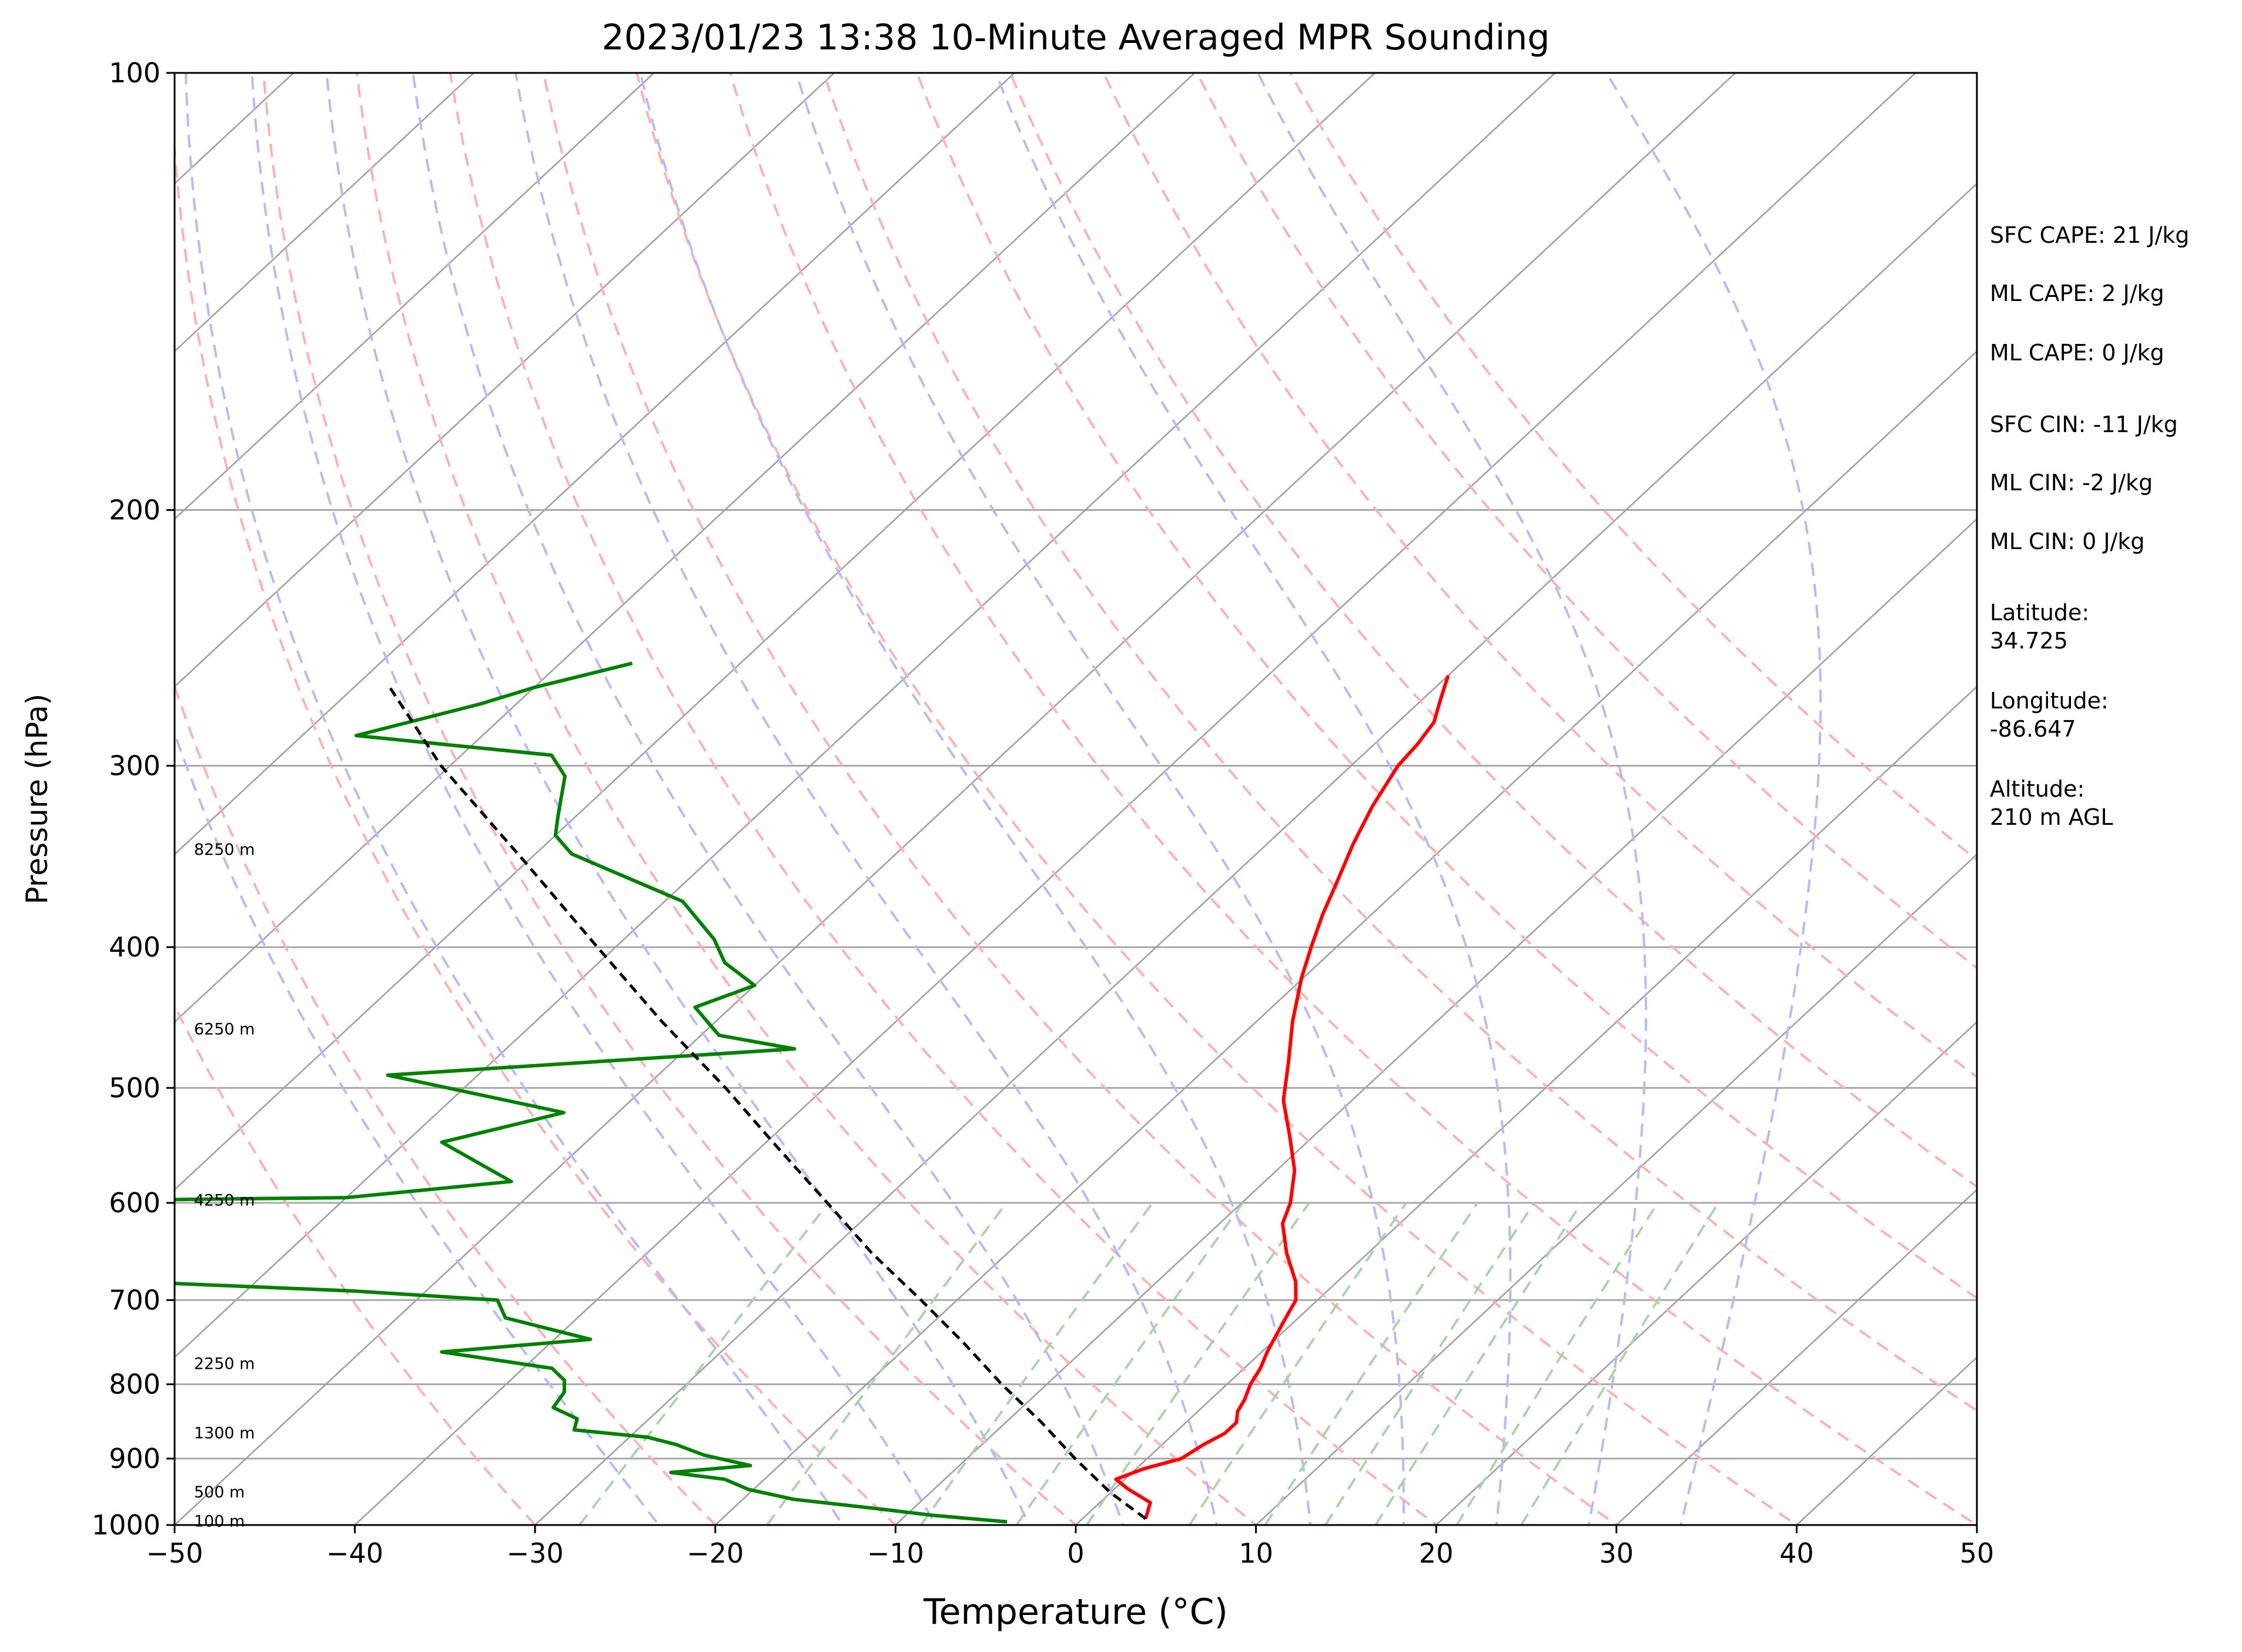  Describe the element at coordinates (133, 799) in the screenshot. I see `y-axis: 100 200 300 400 500 600 700 800 900 1000` at that location.